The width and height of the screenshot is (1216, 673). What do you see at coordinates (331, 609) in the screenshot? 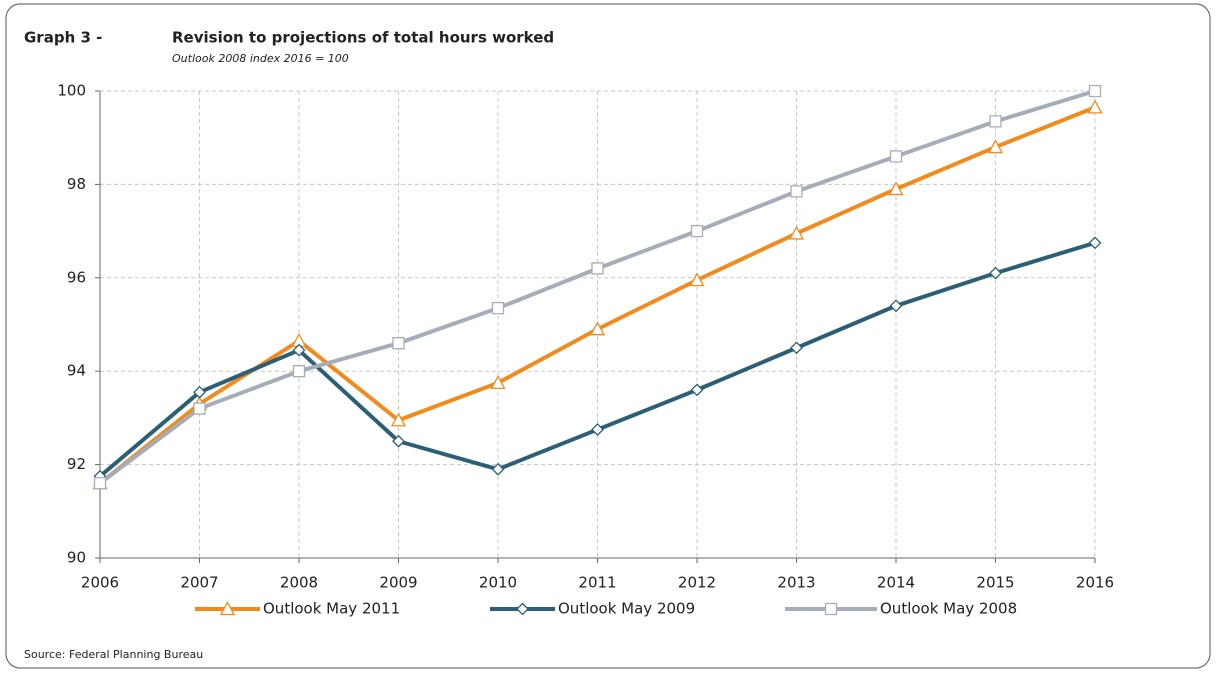
I see `legend-label: Outlook May 2011` at bounding box center [331, 609].